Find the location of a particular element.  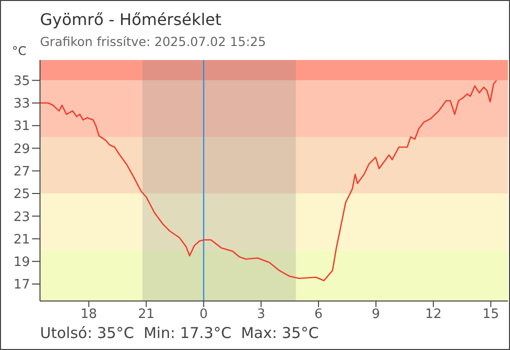

x-tick-label: 21 is located at coordinates (146, 314).